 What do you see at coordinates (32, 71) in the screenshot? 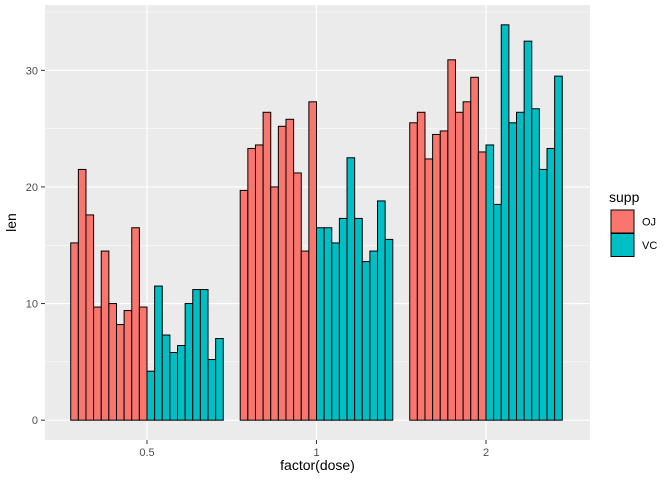
I see `y-tick-label: 30` at bounding box center [32, 71].